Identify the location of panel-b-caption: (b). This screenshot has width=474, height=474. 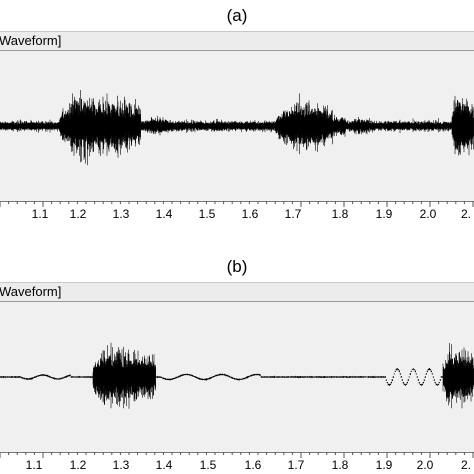
(237, 266).